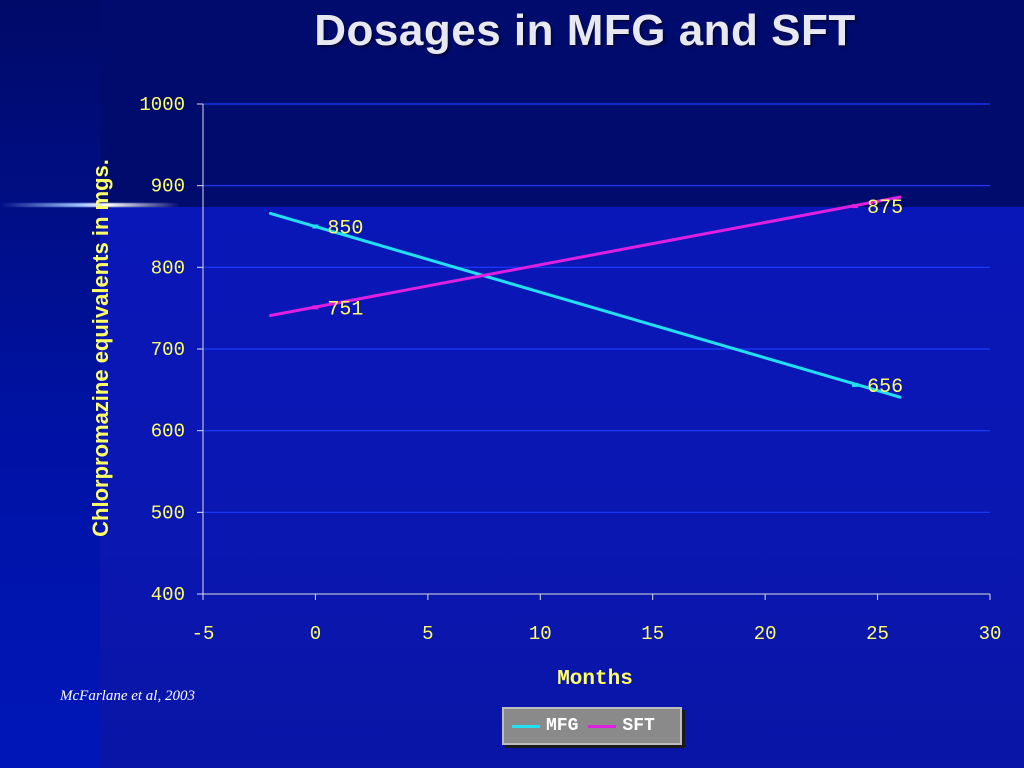  Describe the element at coordinates (602, 726) in the screenshot. I see `legend-swatch-sft` at that location.